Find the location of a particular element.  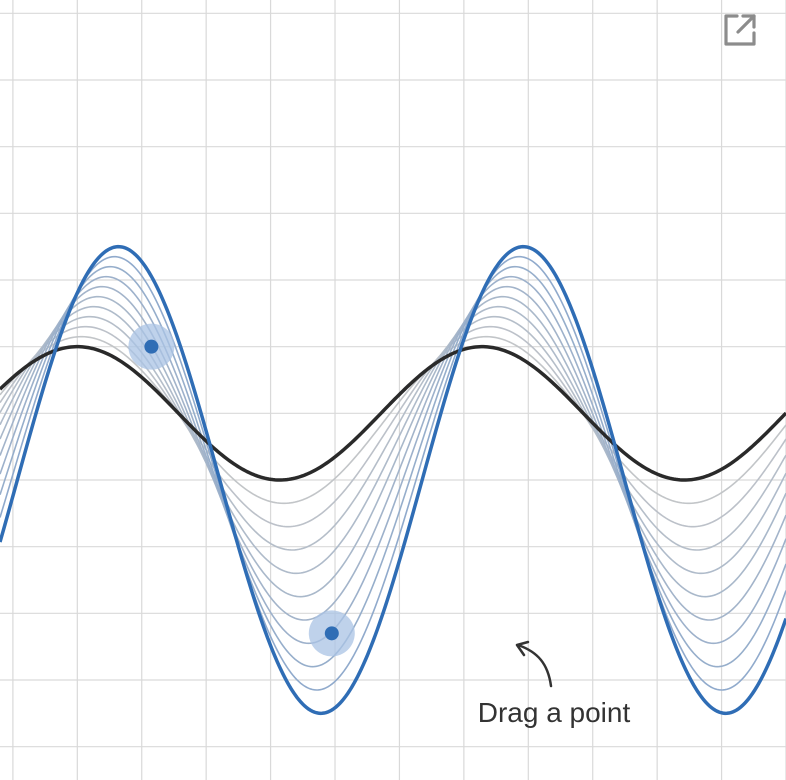

handle-upper-left is located at coordinates (151, 346).